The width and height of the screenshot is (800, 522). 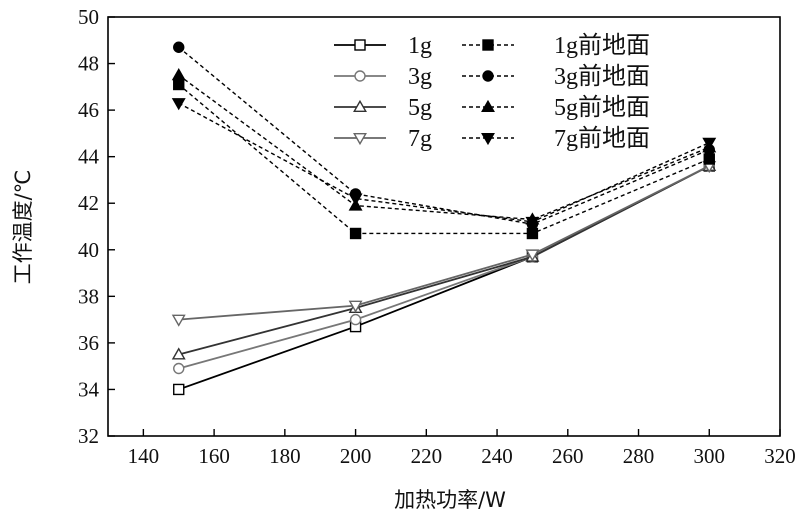 I want to click on legend-item: 3g前地面, so click(x=556, y=76).